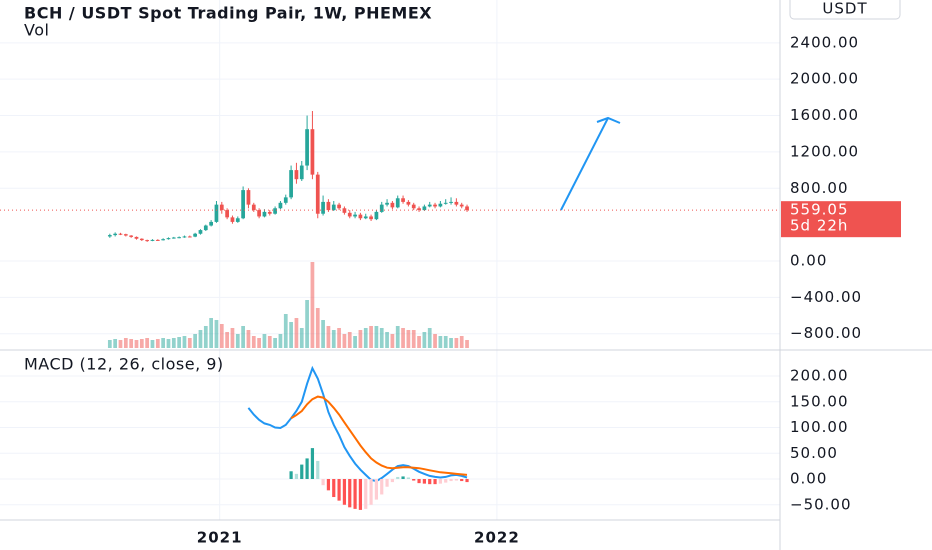 Image resolution: width=932 pixels, height=550 pixels. I want to click on y-tick-label: 100.00, so click(819, 427).